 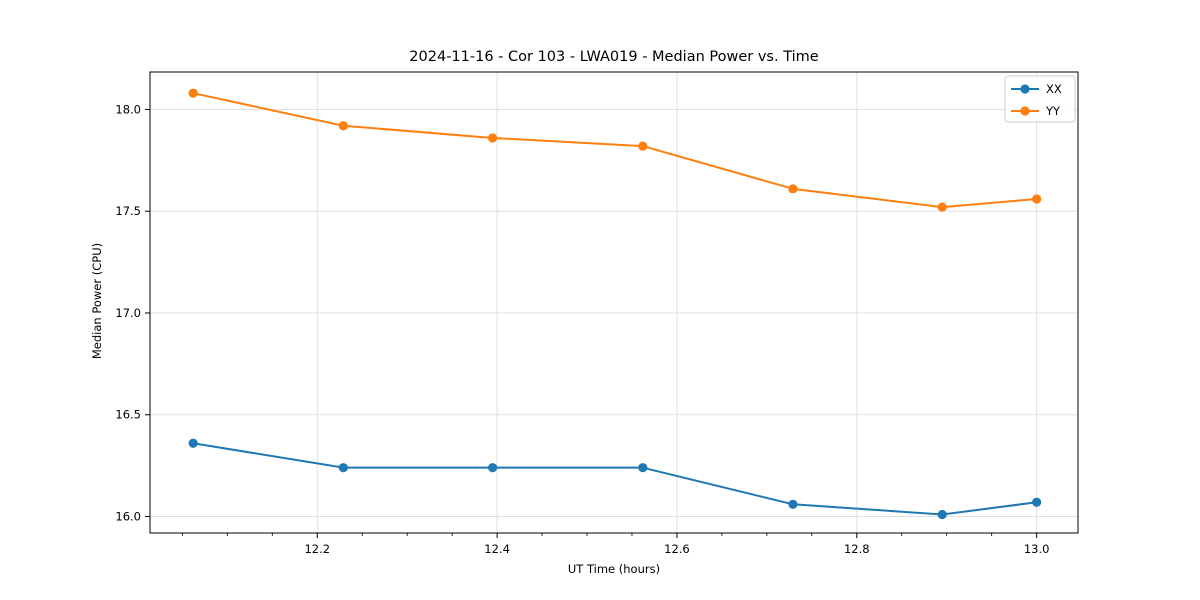 I want to click on y-axis-ticks: 16.0 16.5 17.0 17.5 18.0, so click(x=132, y=313).